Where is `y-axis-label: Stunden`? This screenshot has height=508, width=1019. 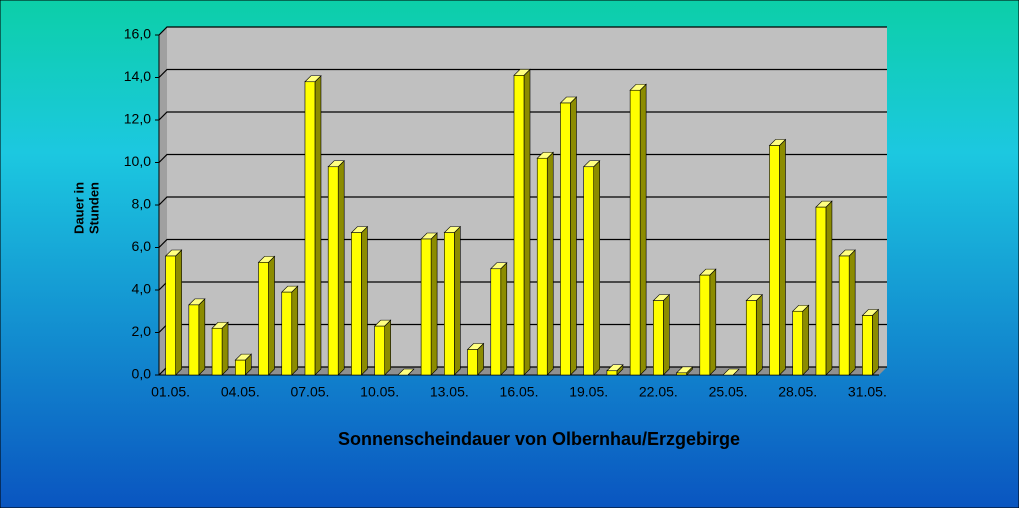
y-axis-label: Stunden is located at coordinates (93, 208).